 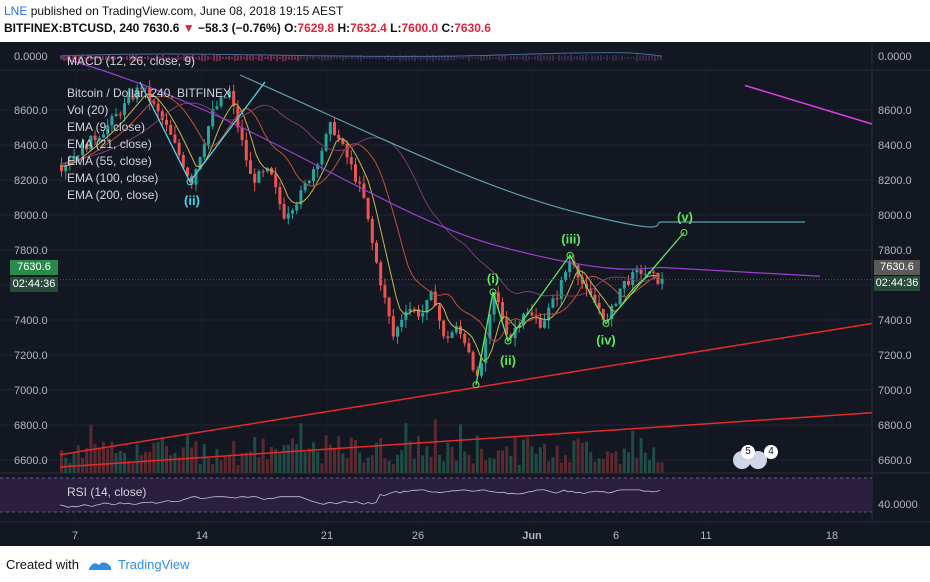 I want to click on x-tick-label: Jun, so click(x=532, y=536).